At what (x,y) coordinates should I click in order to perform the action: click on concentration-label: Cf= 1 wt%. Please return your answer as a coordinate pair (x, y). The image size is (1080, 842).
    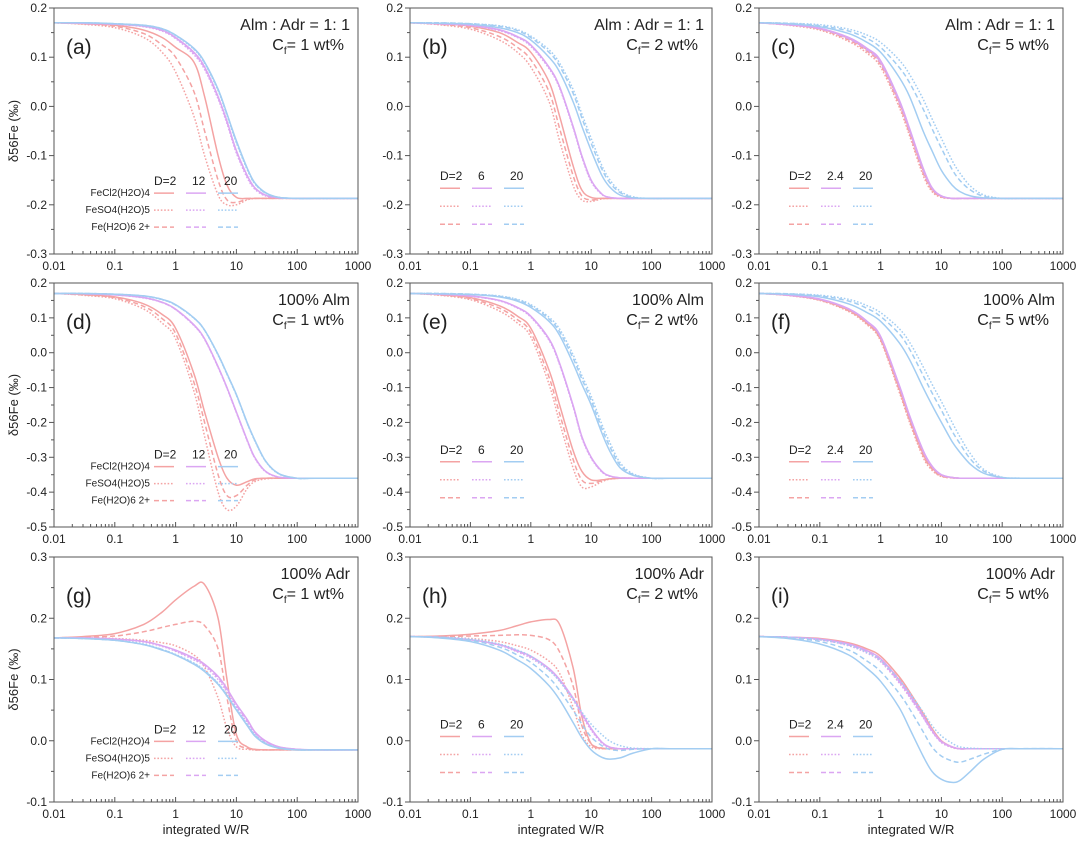
    Looking at the image, I should click on (308, 322).